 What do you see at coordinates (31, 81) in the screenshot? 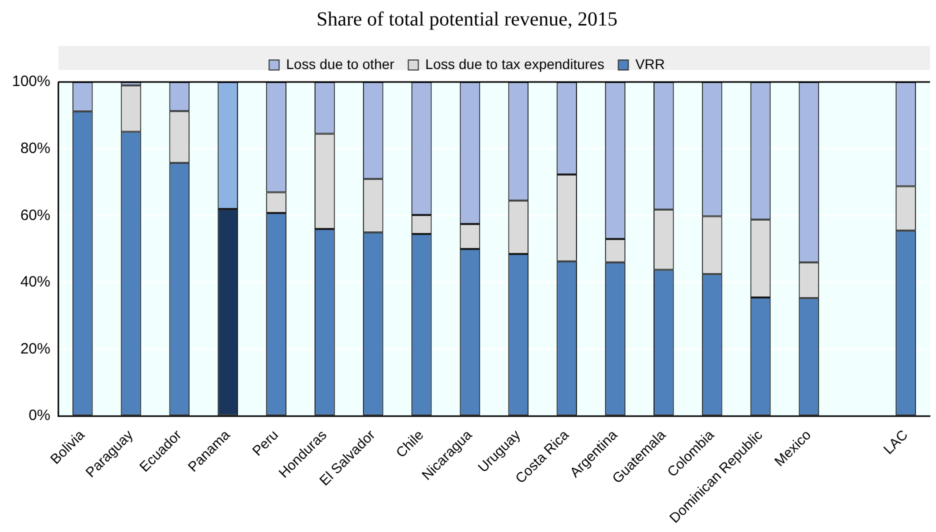
I see `y-tick-label: 100%` at bounding box center [31, 81].